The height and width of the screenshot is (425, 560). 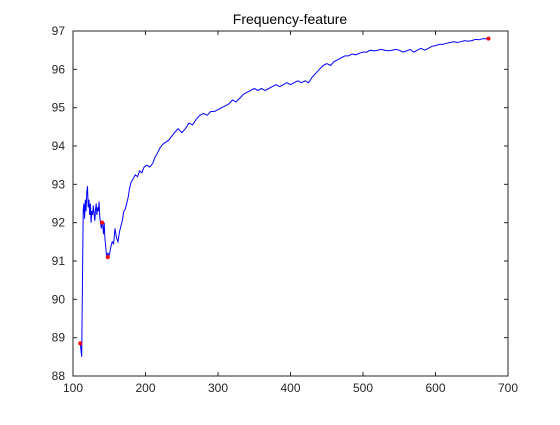 What do you see at coordinates (59, 338) in the screenshot?
I see `y-tick-label: 89` at bounding box center [59, 338].